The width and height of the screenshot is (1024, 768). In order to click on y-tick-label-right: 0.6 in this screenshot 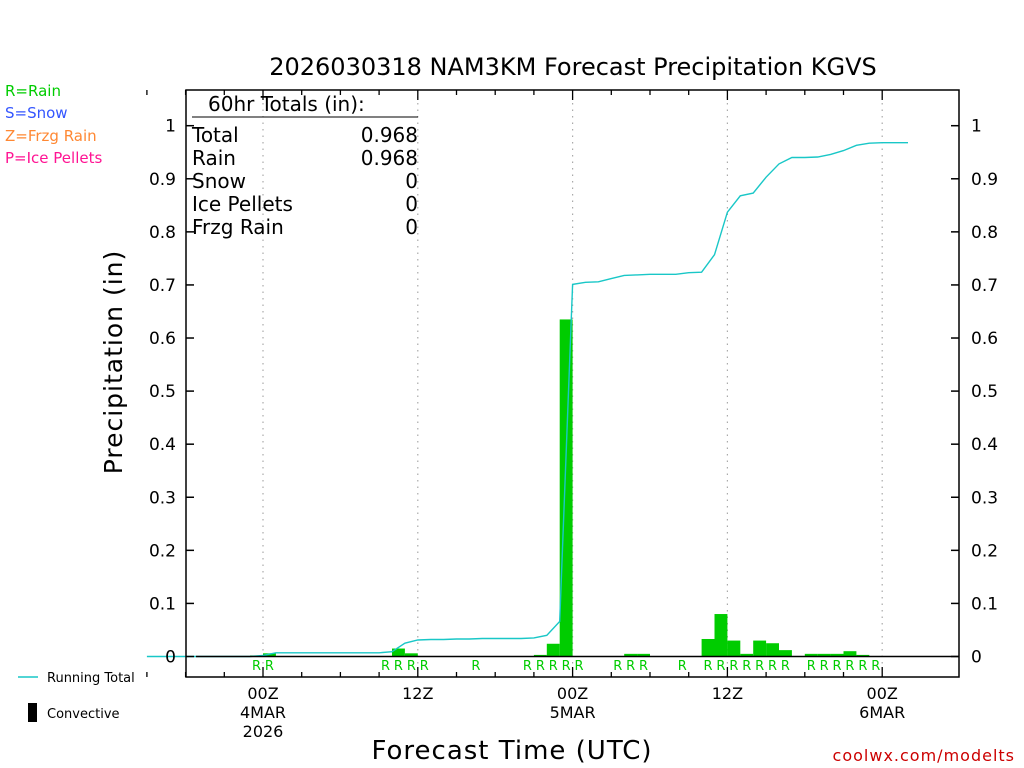, I will do `click(984, 339)`.